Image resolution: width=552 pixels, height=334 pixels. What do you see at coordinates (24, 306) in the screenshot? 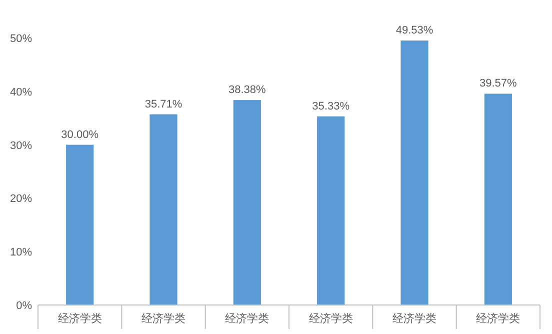
I see `y-tick-label: 0%` at bounding box center [24, 306].